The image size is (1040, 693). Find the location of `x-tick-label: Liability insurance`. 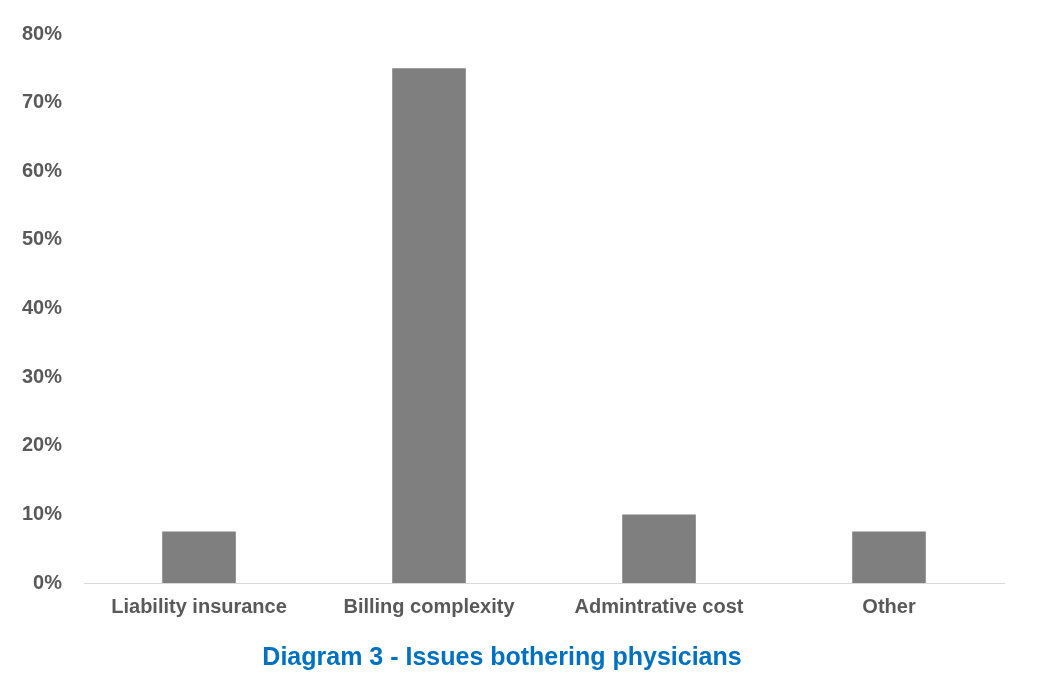

x-tick-label: Liability insurance is located at coordinates (199, 605).